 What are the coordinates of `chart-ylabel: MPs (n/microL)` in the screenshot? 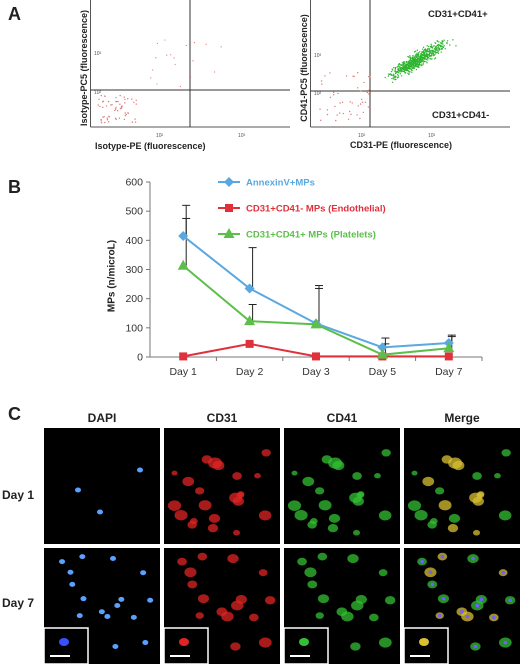 It's located at (112, 276).